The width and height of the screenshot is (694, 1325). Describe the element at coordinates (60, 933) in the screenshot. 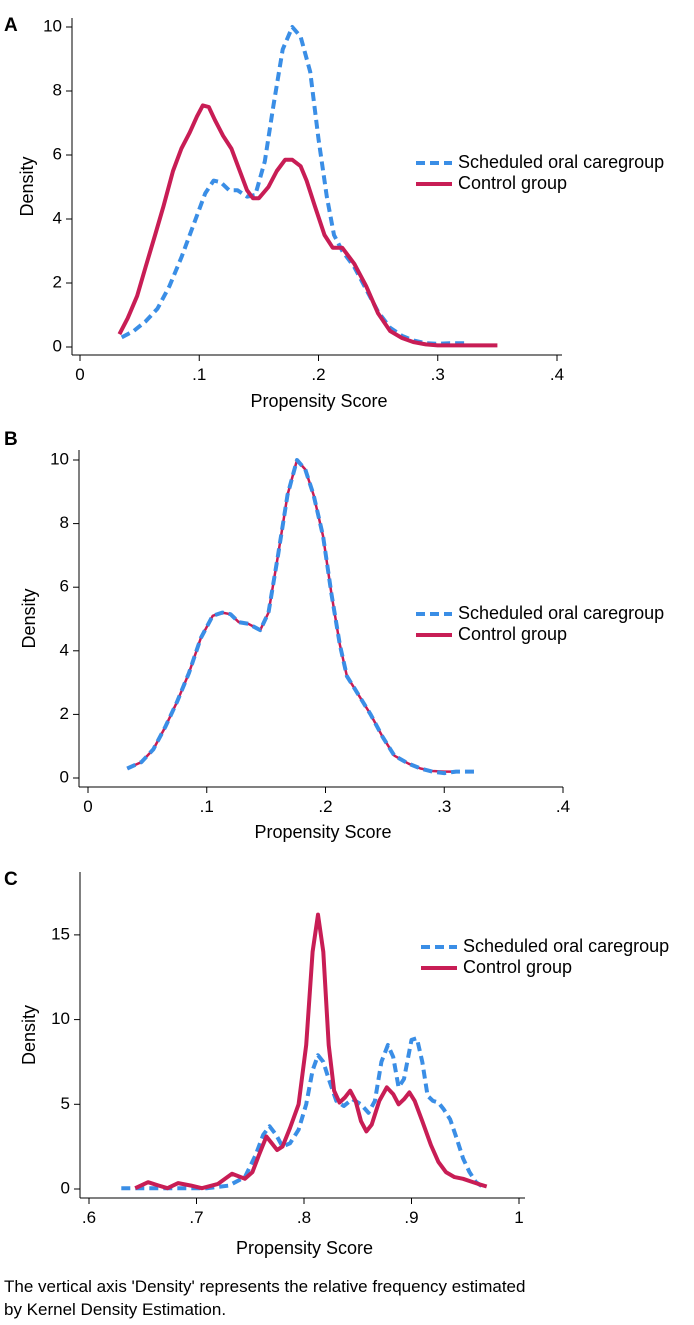

I see `y-tick-label: 15` at that location.